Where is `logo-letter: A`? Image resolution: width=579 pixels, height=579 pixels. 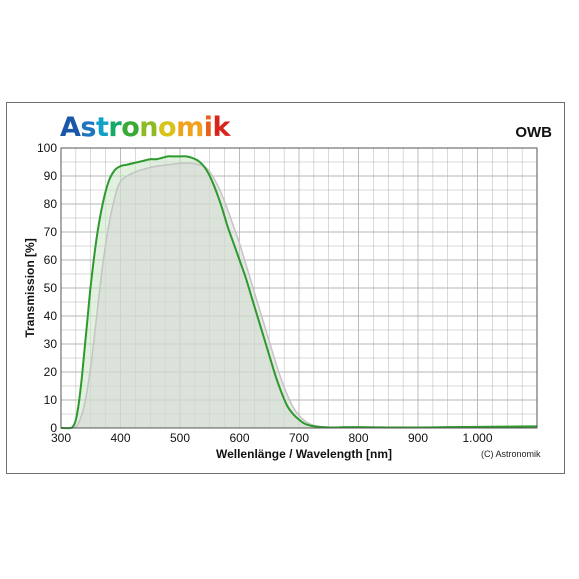 logo-letter: A is located at coordinates (70, 127).